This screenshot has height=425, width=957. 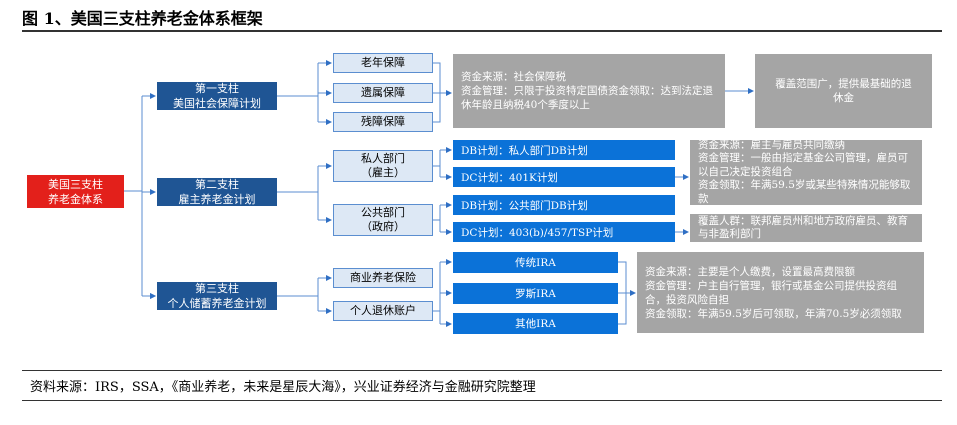 What do you see at coordinates (217, 96) in the screenshot?
I see `pillar-1: 第一支柱美国社会保障计划` at bounding box center [217, 96].